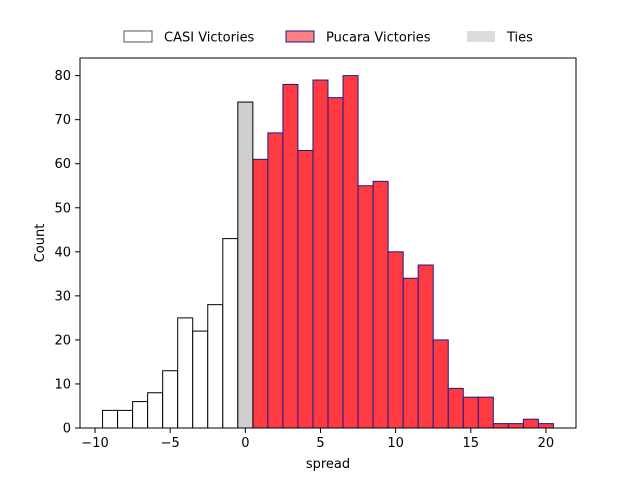 This screenshot has height=480, width=640. What do you see at coordinates (62, 252) in the screenshot?
I see `y-tick-label: 40` at bounding box center [62, 252].